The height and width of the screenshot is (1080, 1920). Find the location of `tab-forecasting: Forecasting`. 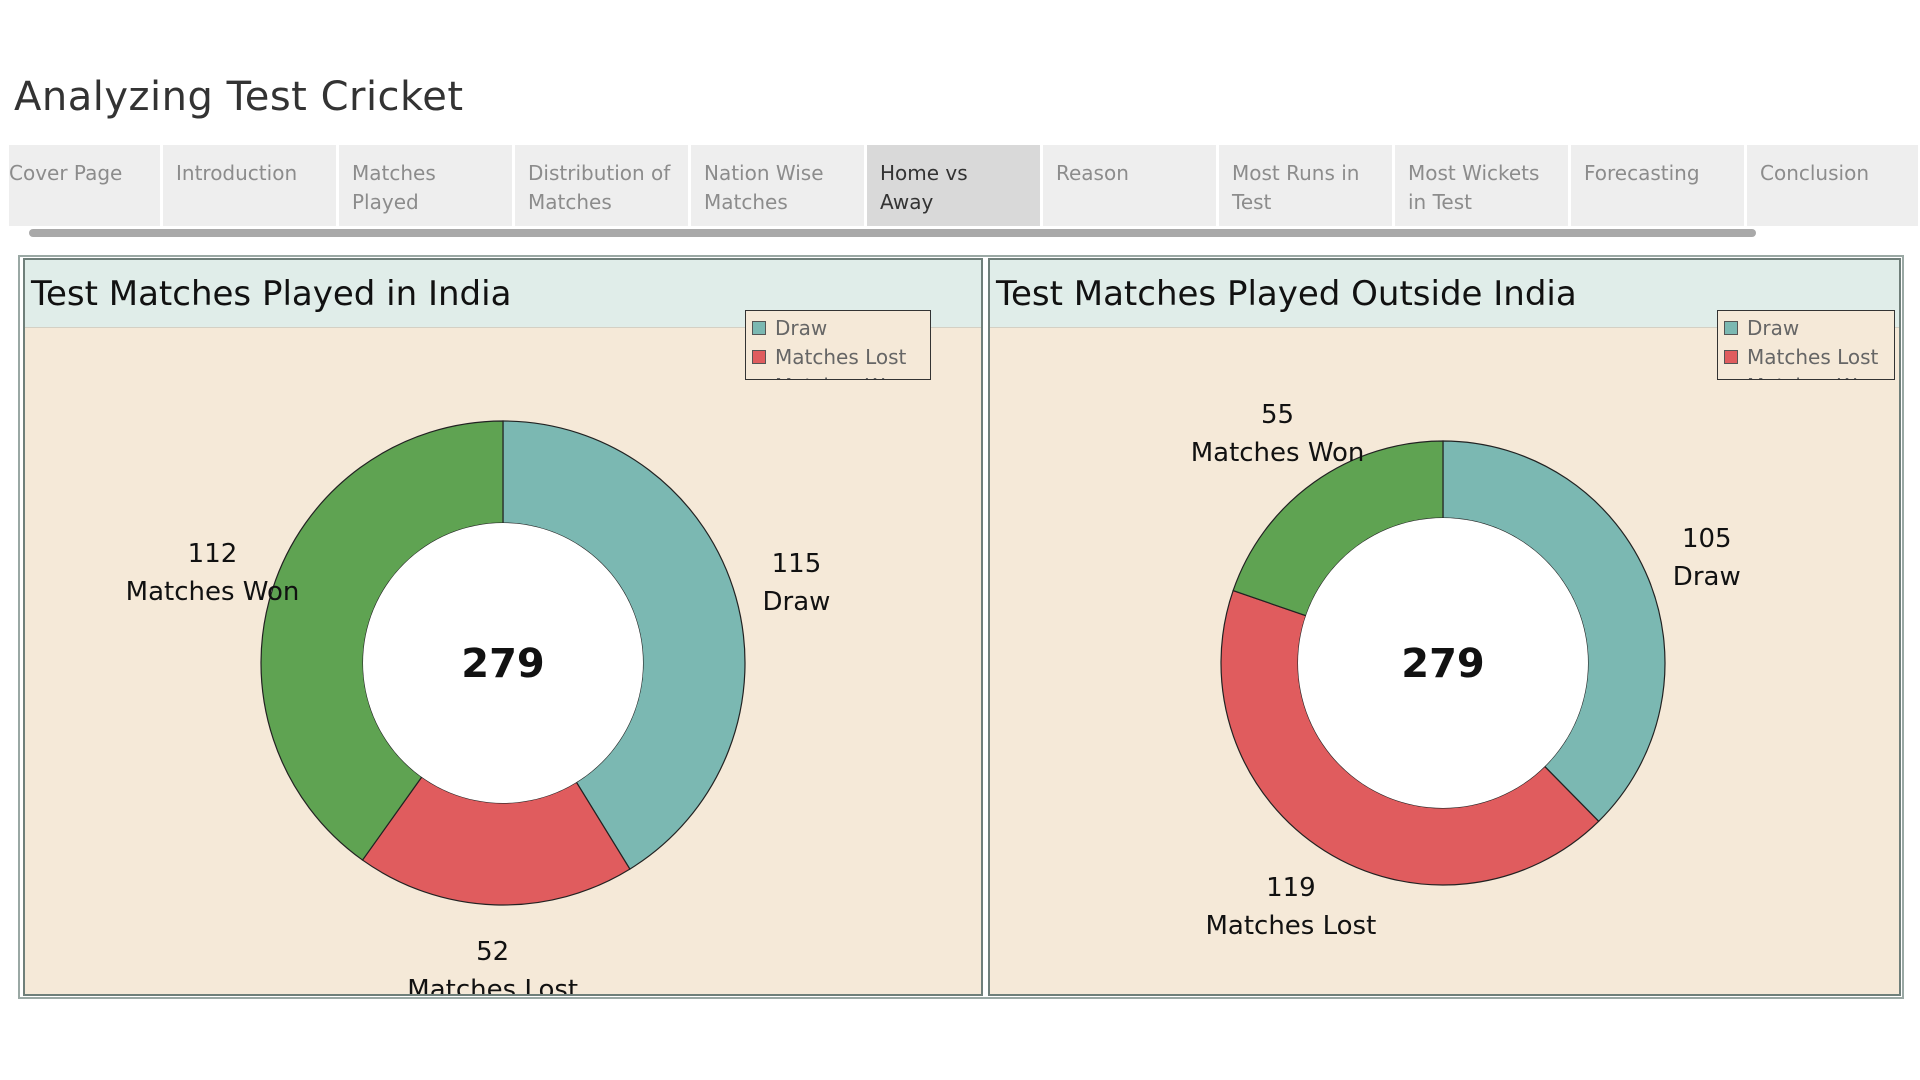

tab-forecasting: Forecasting is located at coordinates (1657, 185).